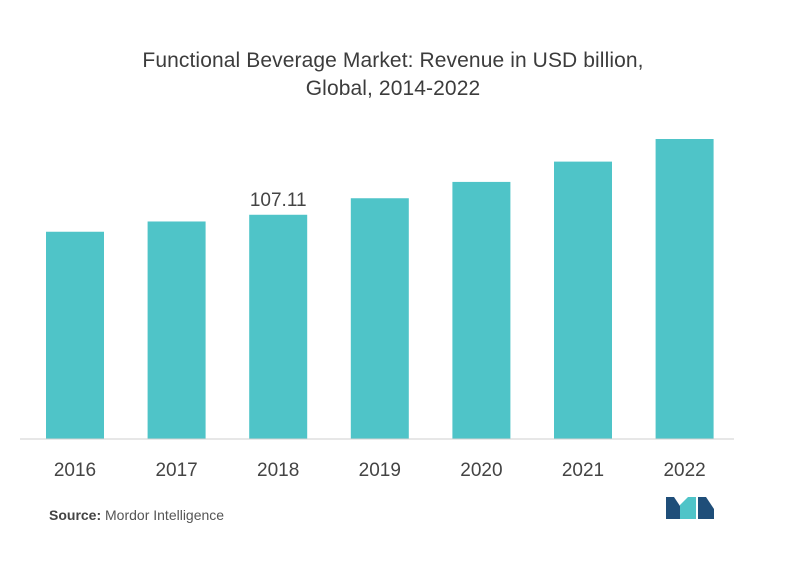 The height and width of the screenshot is (576, 786). Describe the element at coordinates (278, 470) in the screenshot. I see `x-tick-label-2018: 2018` at that location.